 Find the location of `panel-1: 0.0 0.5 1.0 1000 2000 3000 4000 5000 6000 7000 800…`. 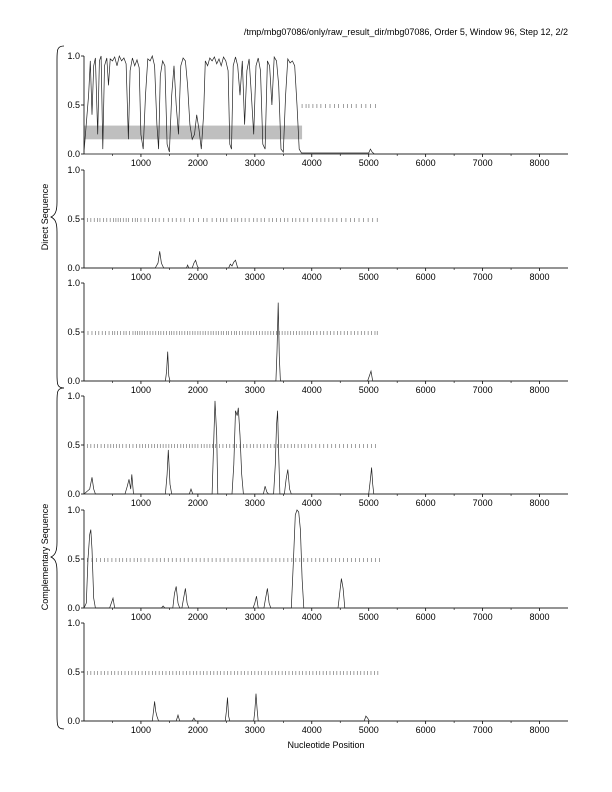

panel-1: 0.0 0.5 1.0 1000 2000 3000 4000 5000 6000 7000 800… is located at coordinates (317, 109).